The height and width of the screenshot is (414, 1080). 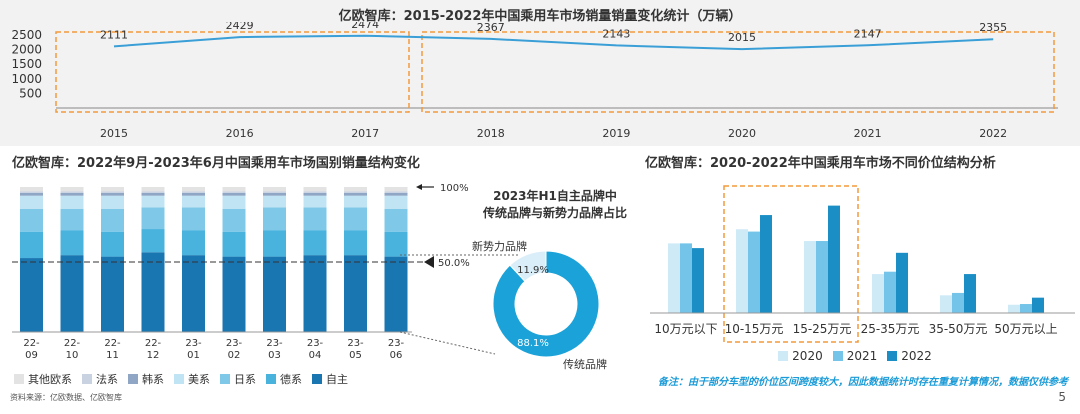 I want to click on legend-item: 其他欧系, so click(x=43, y=379).